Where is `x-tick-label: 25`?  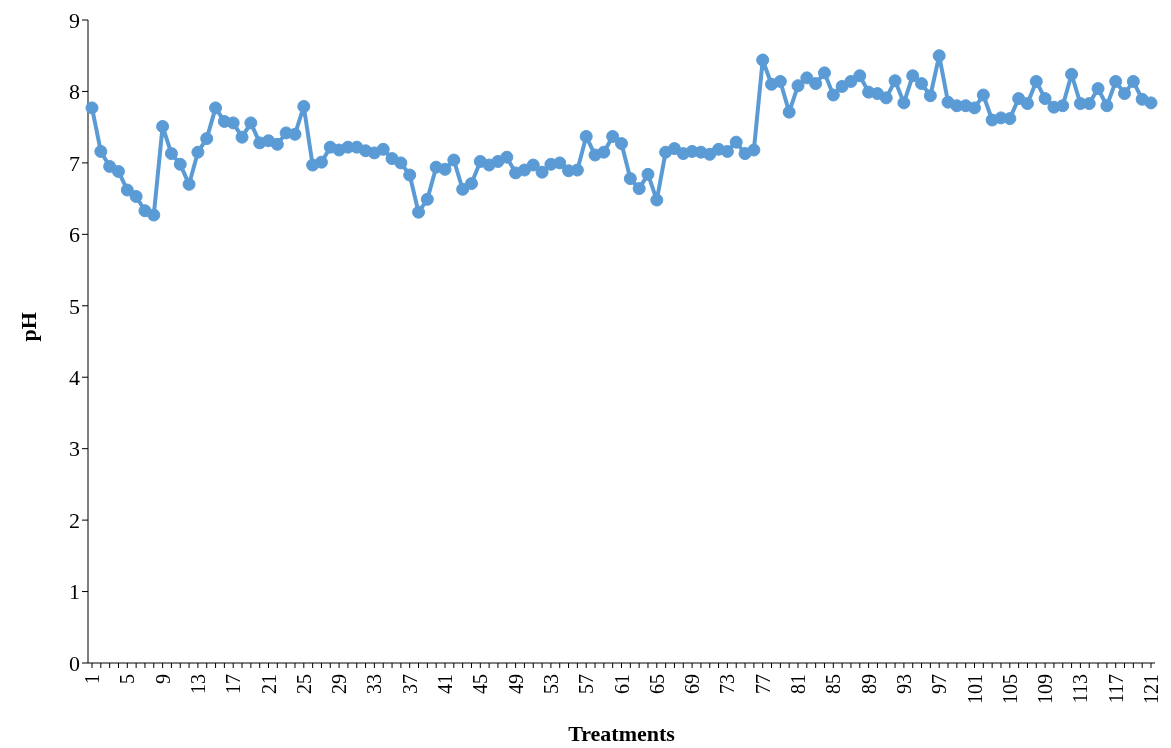
x-tick-label: 25 is located at coordinates (303, 684).